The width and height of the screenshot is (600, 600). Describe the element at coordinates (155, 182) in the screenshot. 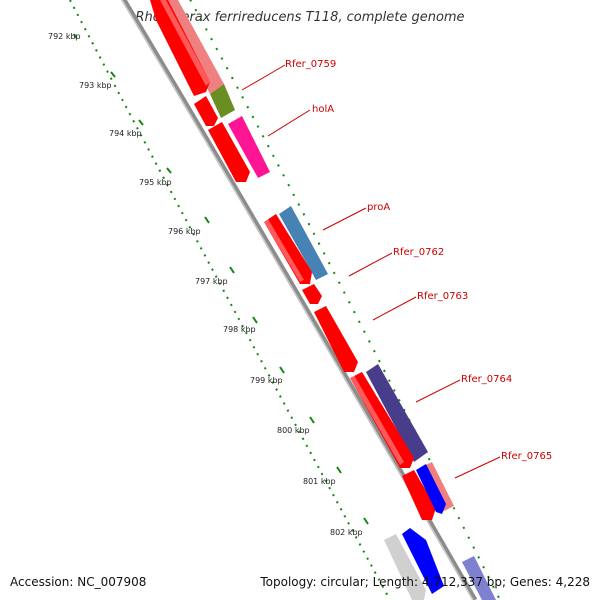

I see `kbp-label: 795 kbp` at that location.